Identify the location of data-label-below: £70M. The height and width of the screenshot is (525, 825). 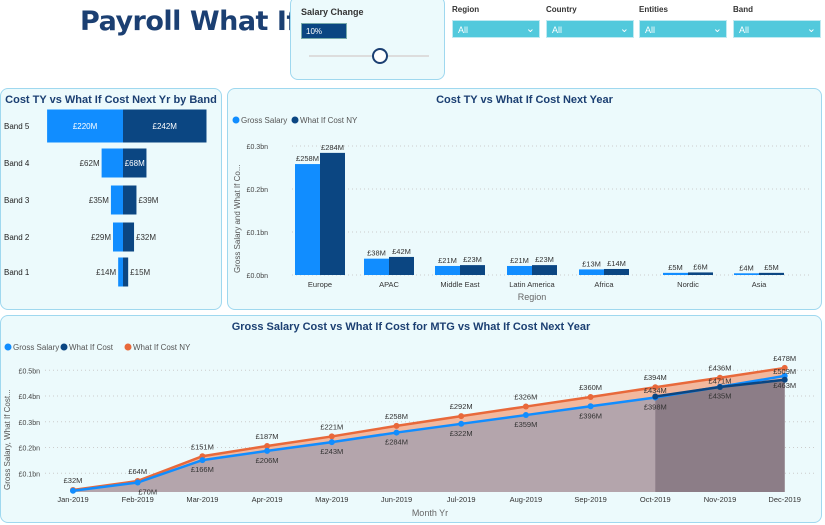
(147, 492).